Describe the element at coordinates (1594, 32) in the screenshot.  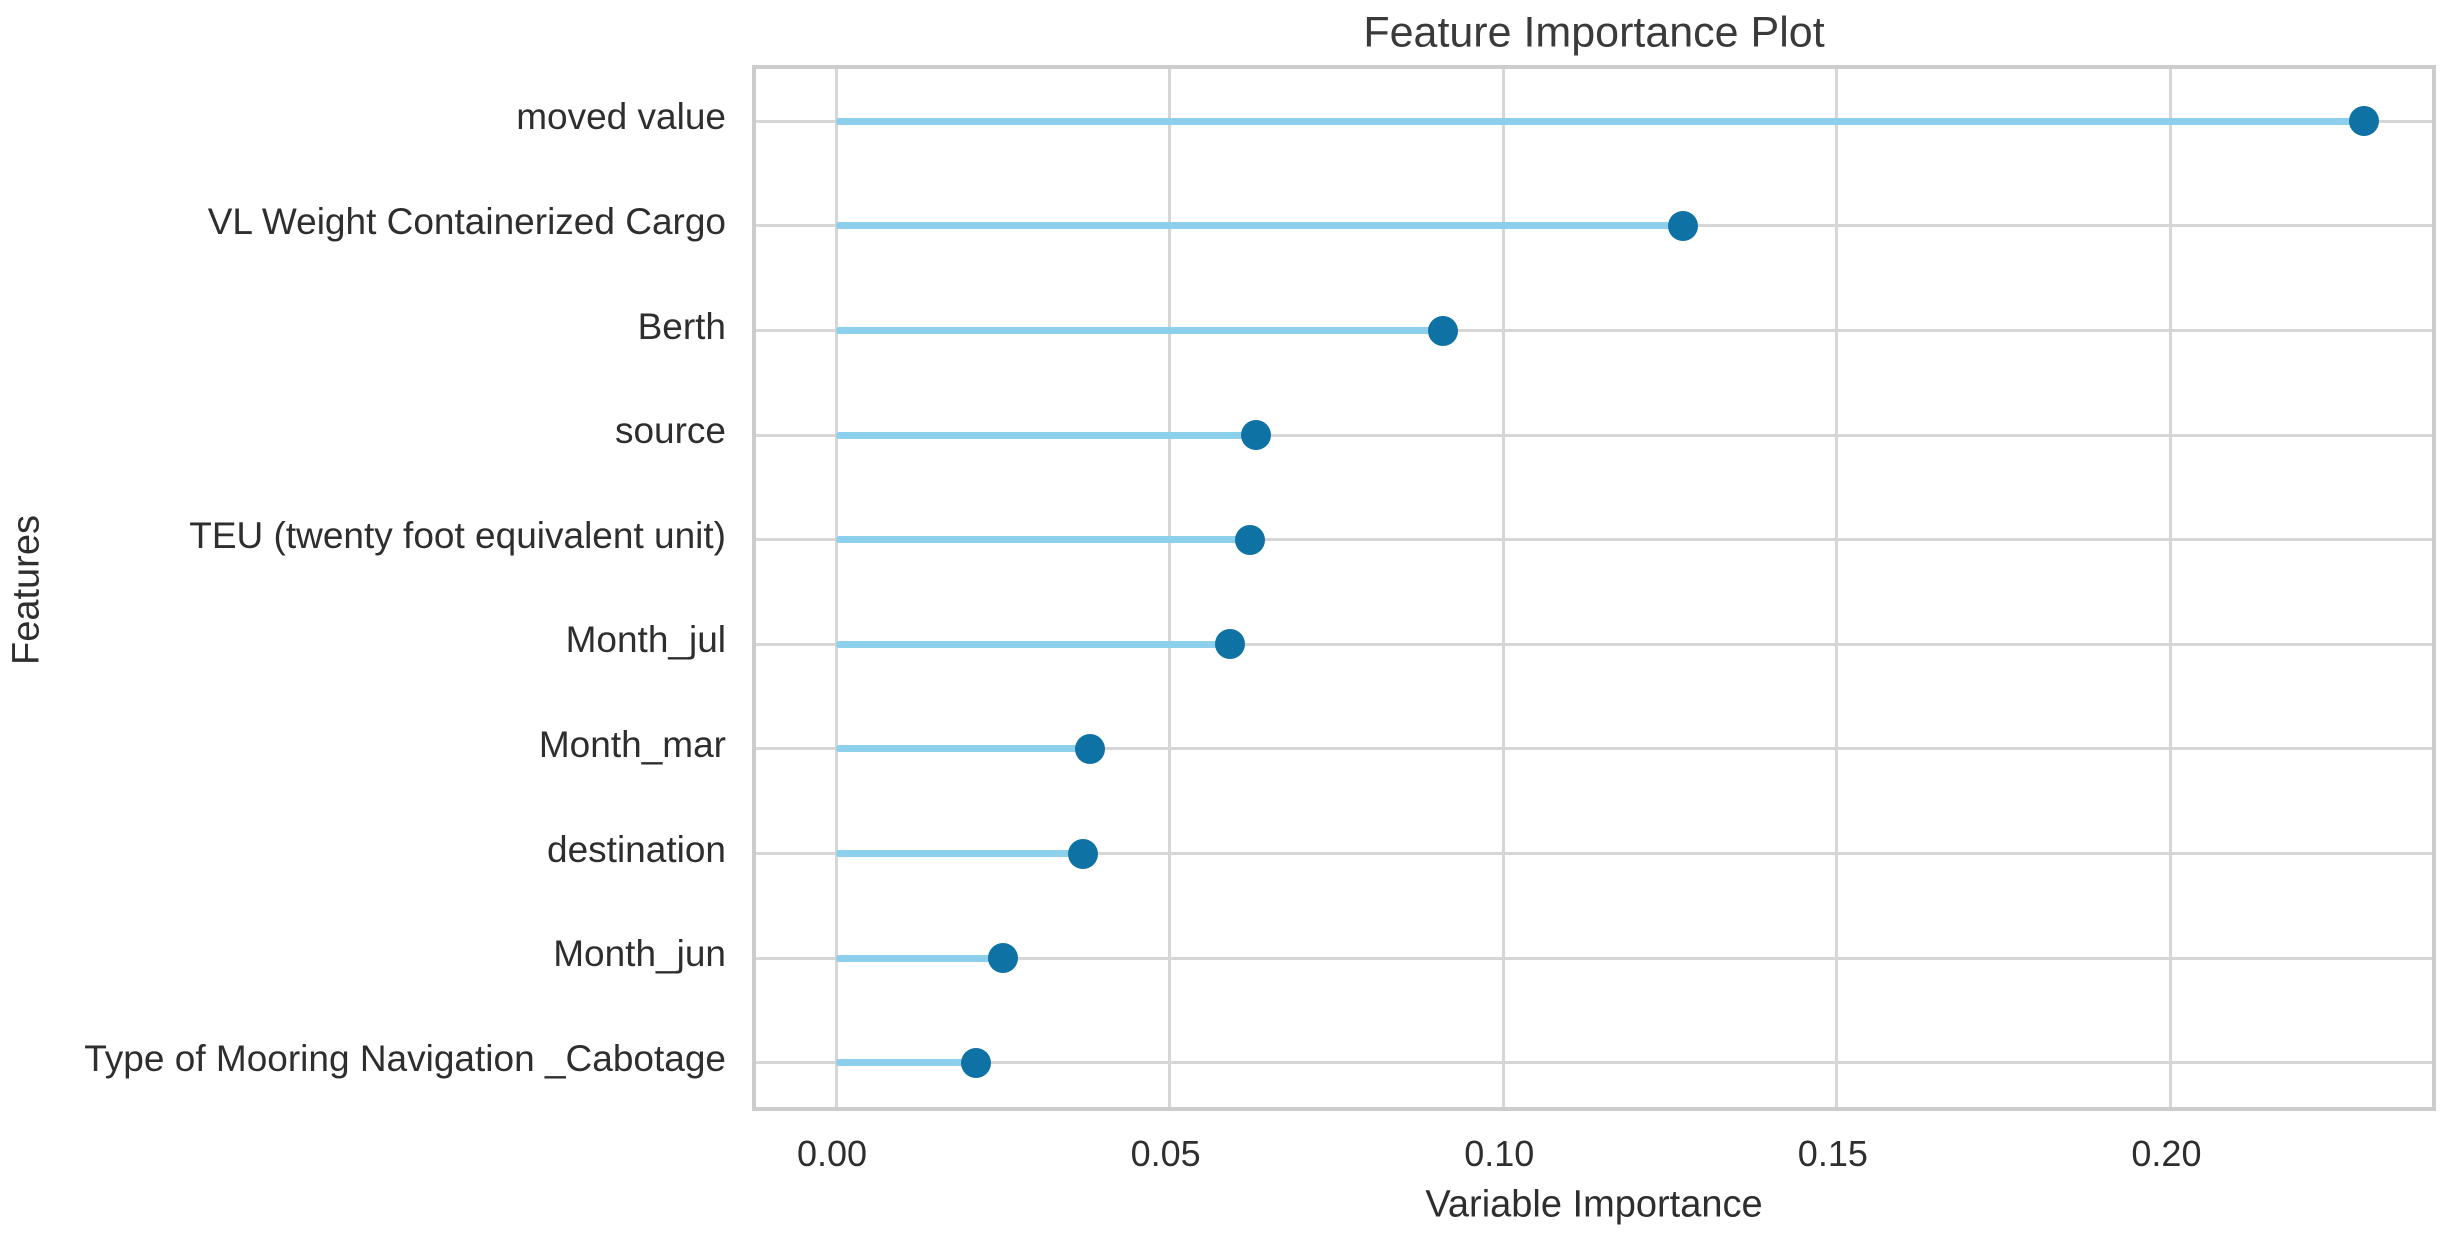
I see `chart-title: Feature Importance Plot` at that location.